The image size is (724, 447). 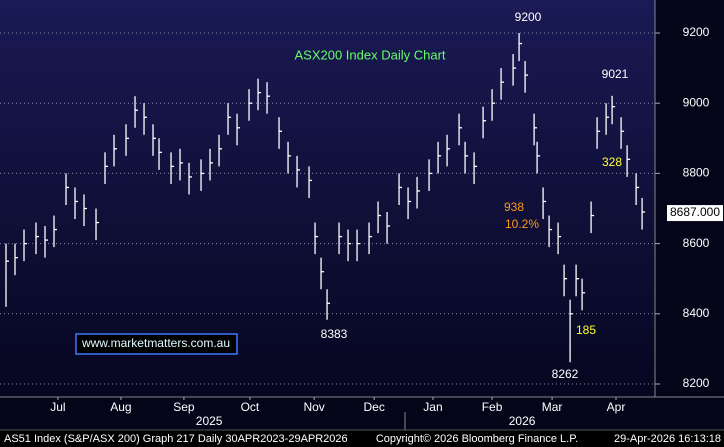 I want to click on x-tick-label: Aug, so click(x=120, y=407).